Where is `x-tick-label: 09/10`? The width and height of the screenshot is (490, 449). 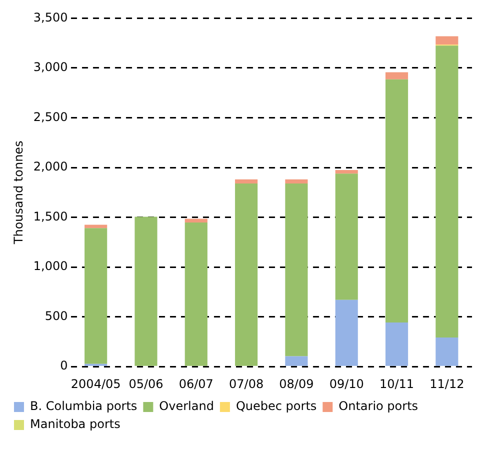 x-tick-label: 09/10 is located at coordinates (346, 383).